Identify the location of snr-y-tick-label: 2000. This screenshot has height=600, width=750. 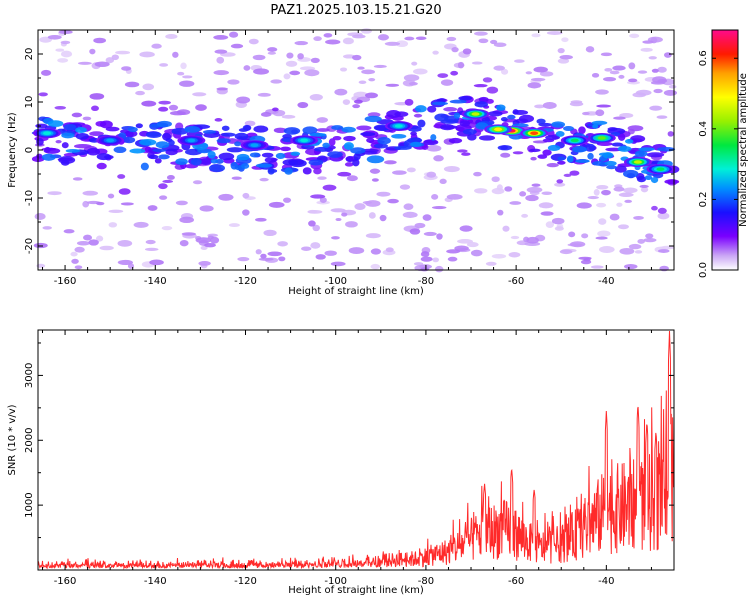
(29, 440).